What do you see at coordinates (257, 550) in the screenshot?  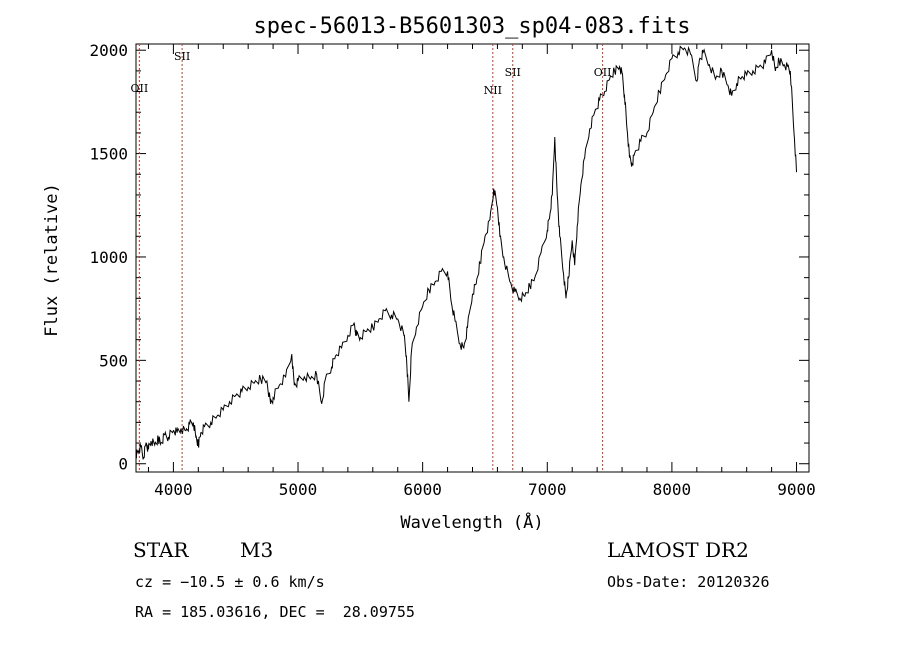 I see `object-subclass: M3` at bounding box center [257, 550].